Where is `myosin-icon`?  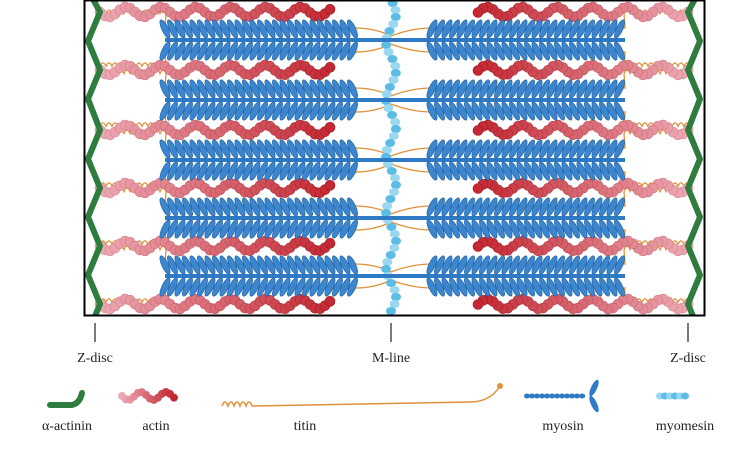
myosin-icon is located at coordinates (582, 396).